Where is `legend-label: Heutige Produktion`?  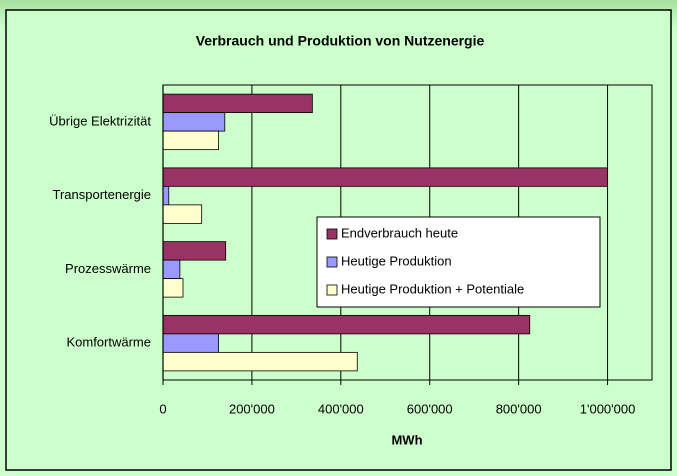
legend-label: Heutige Produktion is located at coordinates (396, 260).